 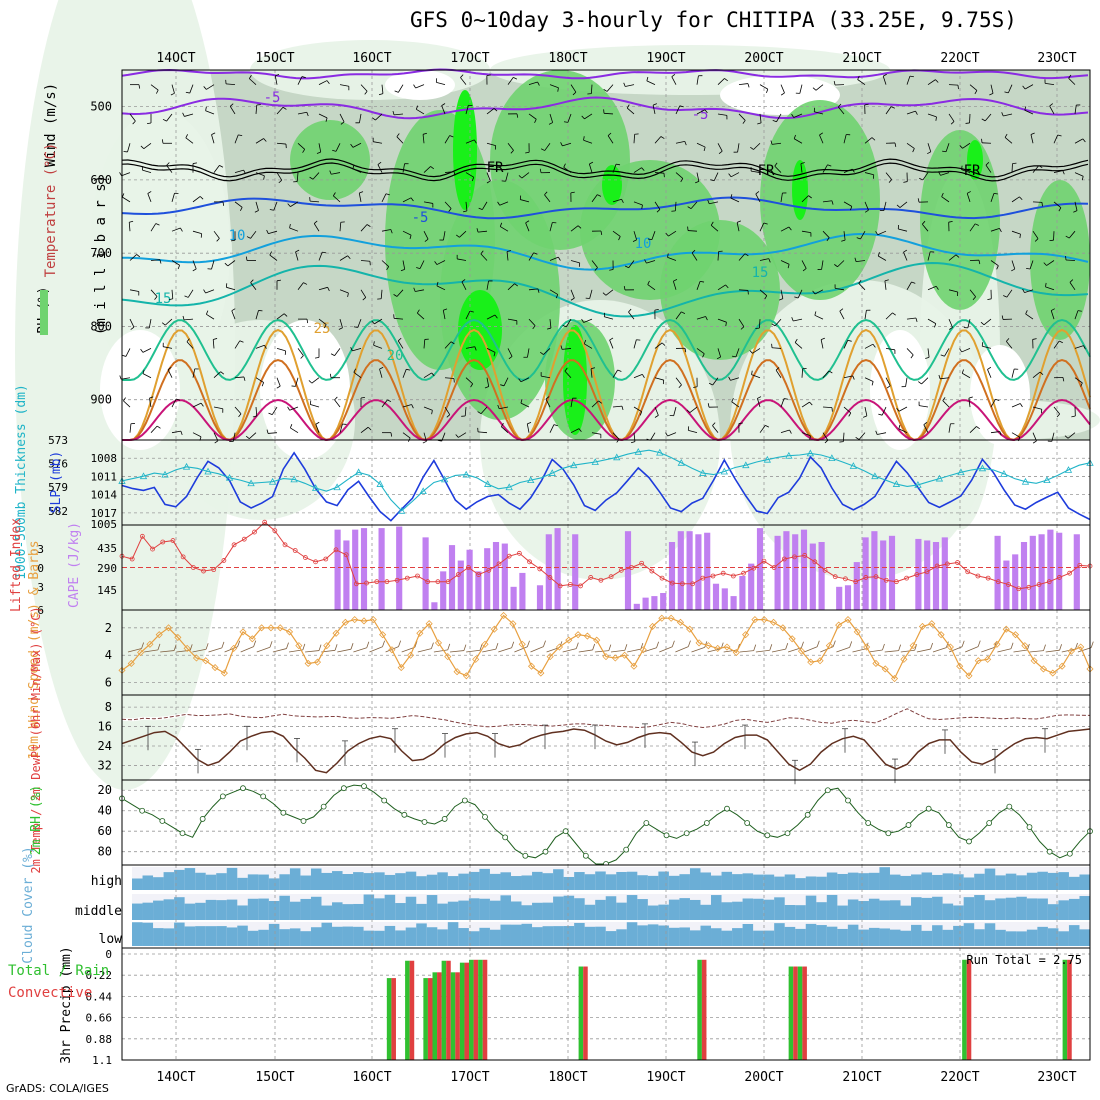 I want to click on x-tick-label-top: 22OCT, so click(x=959, y=58).